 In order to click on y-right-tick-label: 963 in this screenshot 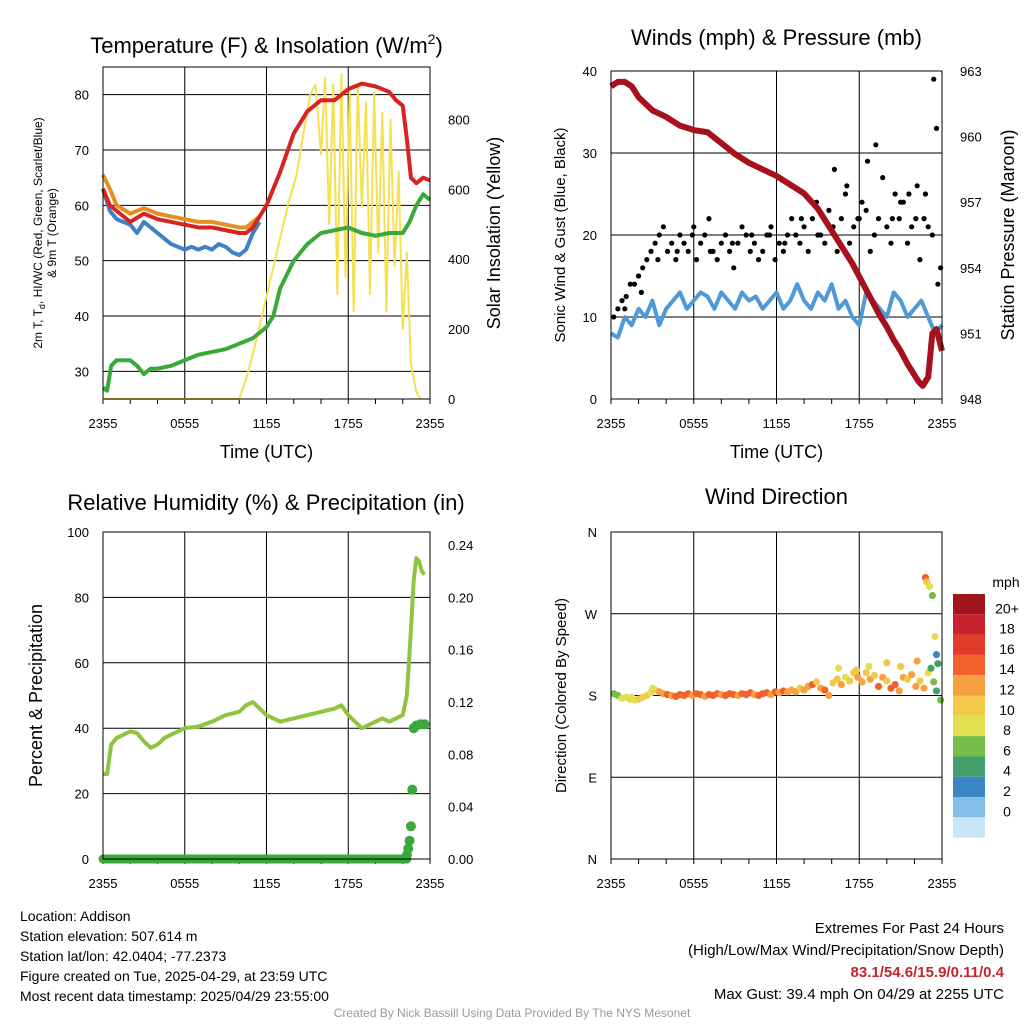, I will do `click(971, 71)`.